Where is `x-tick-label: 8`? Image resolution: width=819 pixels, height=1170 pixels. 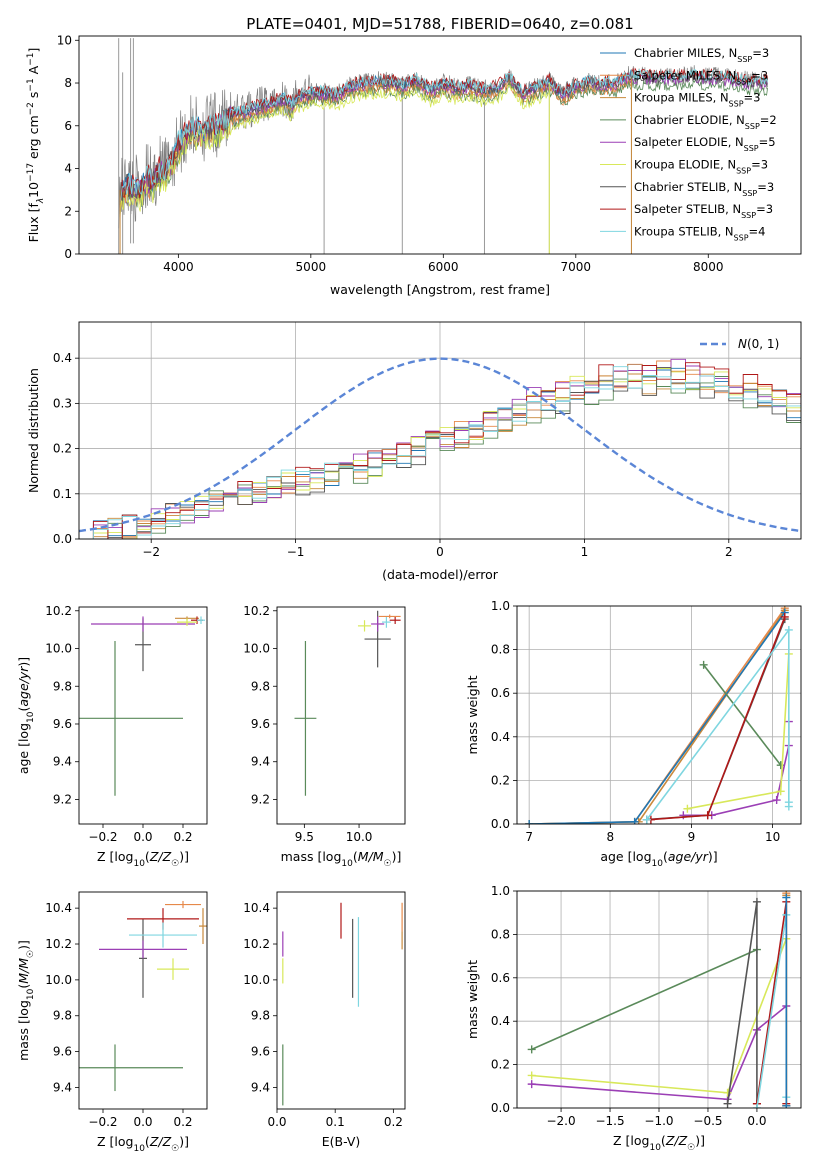
x-tick-label: 8 is located at coordinates (610, 837).